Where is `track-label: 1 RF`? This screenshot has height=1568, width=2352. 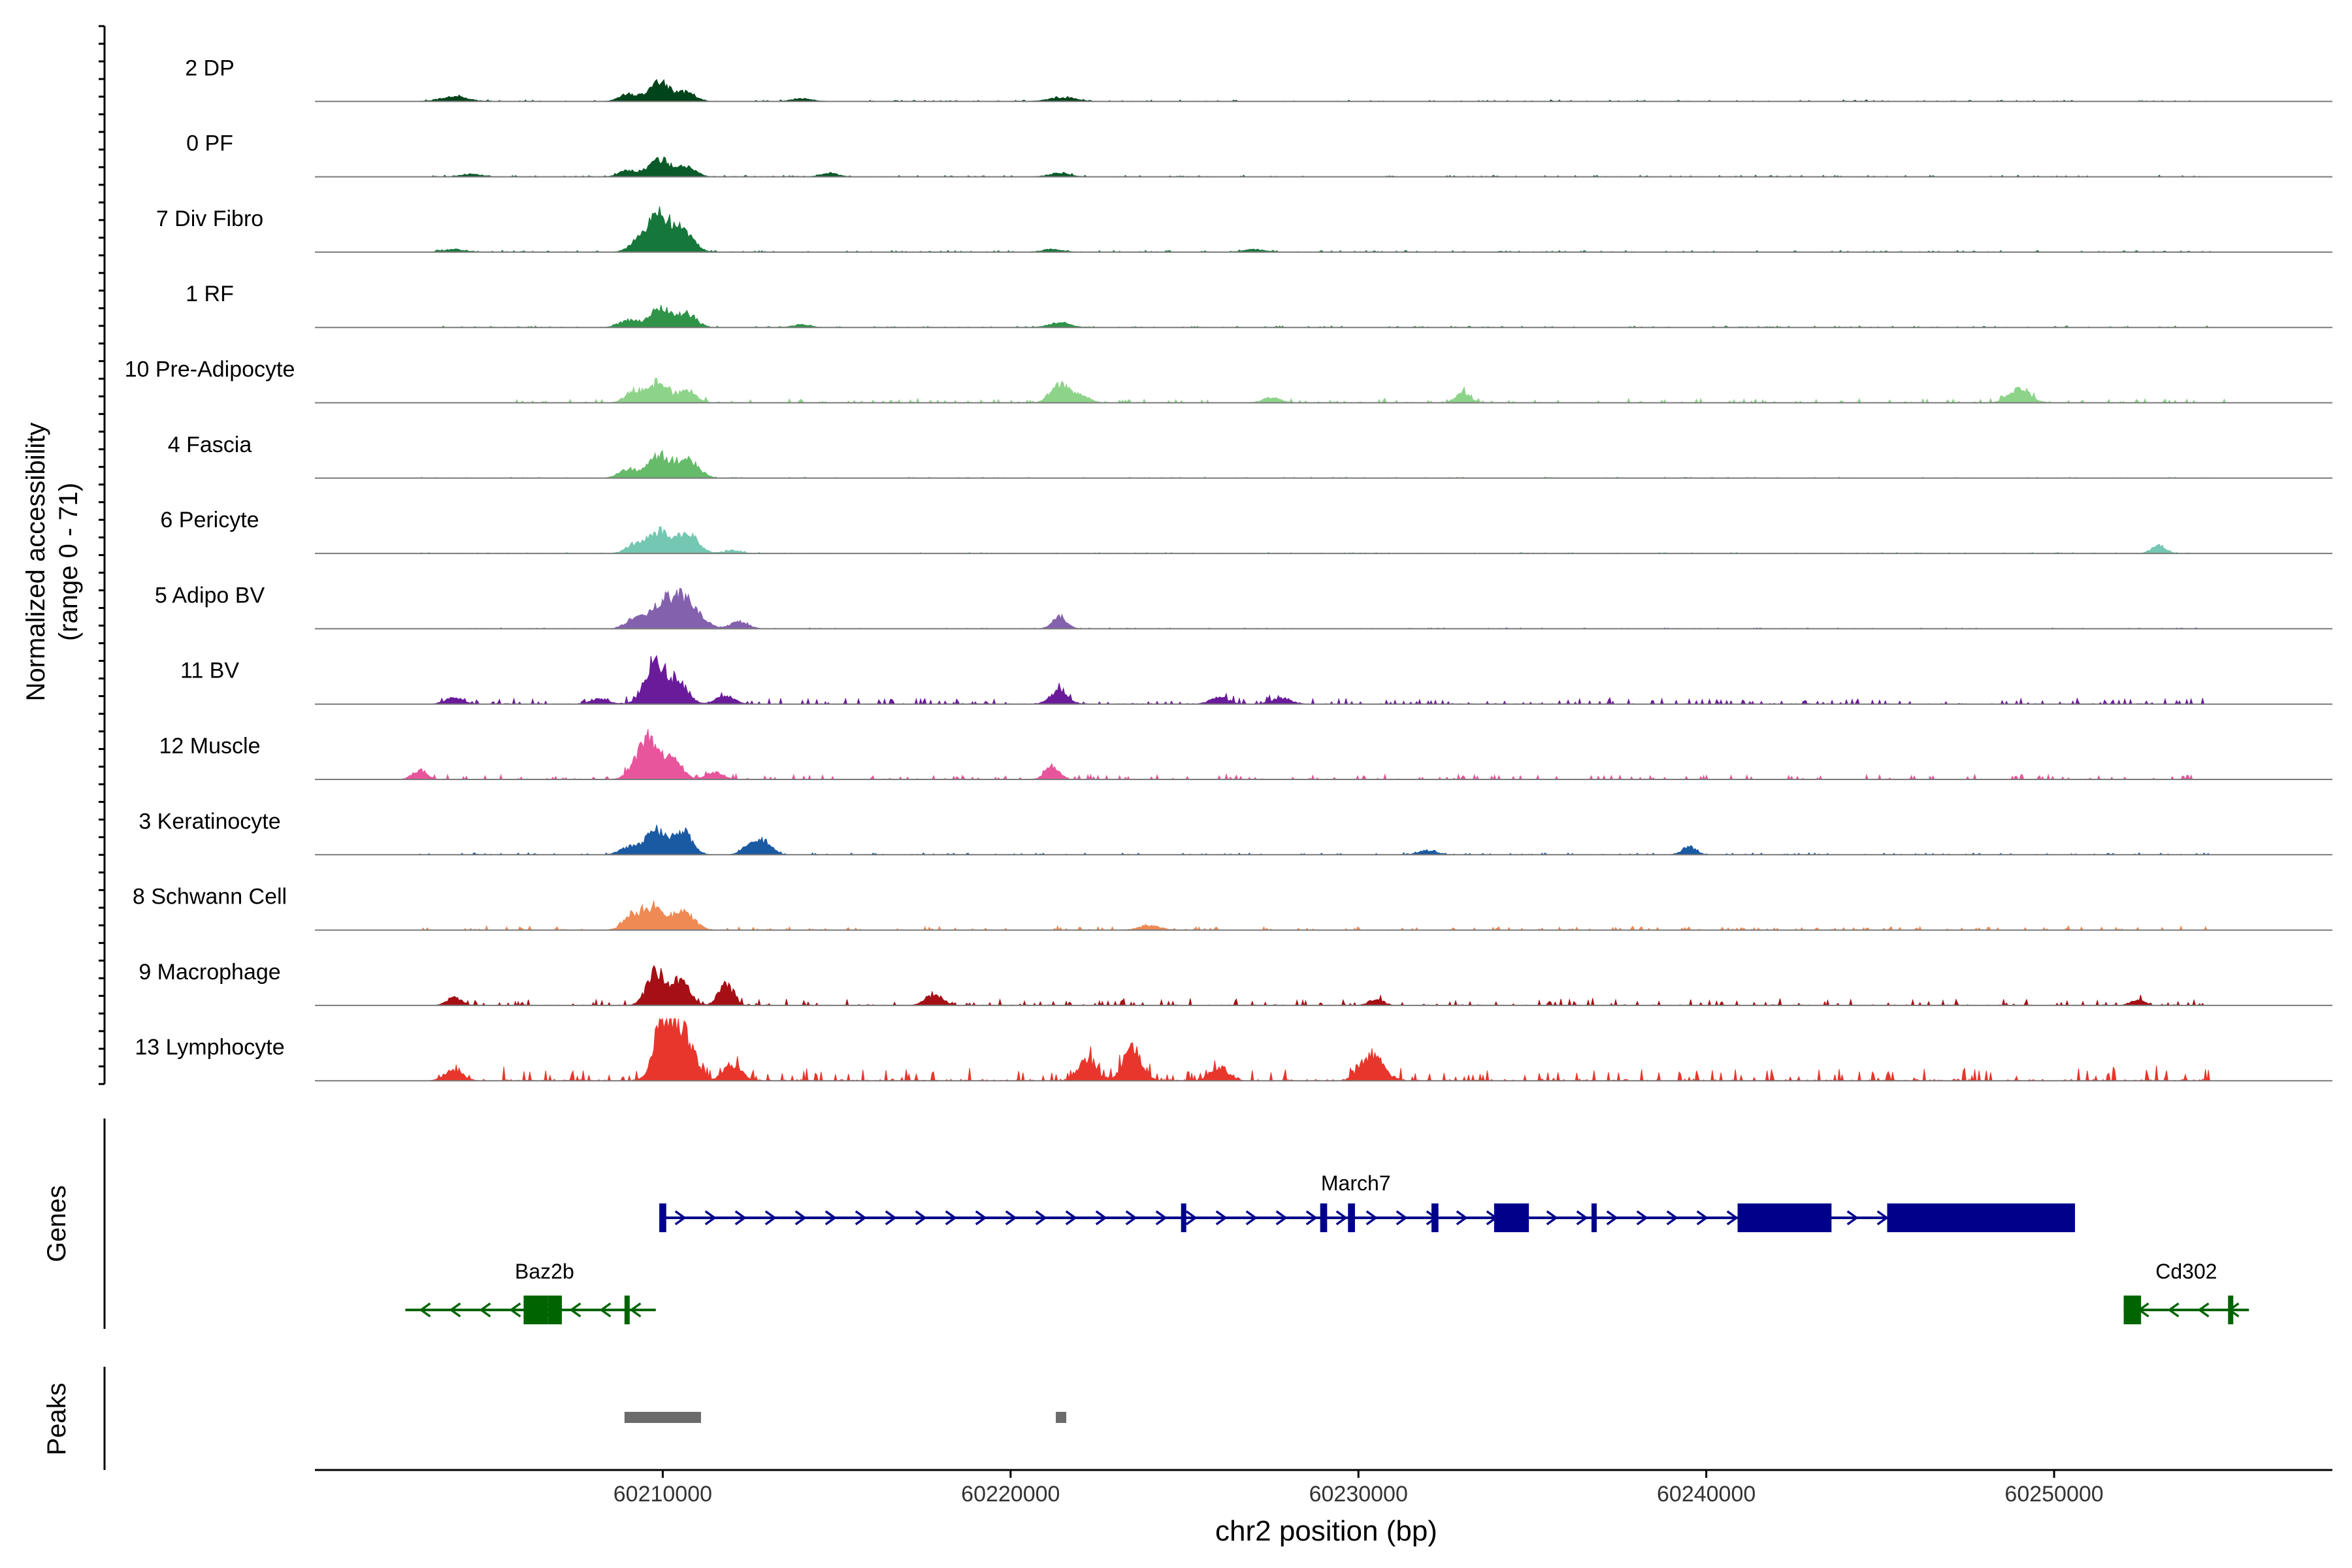
track-label: 1 RF is located at coordinates (210, 294).